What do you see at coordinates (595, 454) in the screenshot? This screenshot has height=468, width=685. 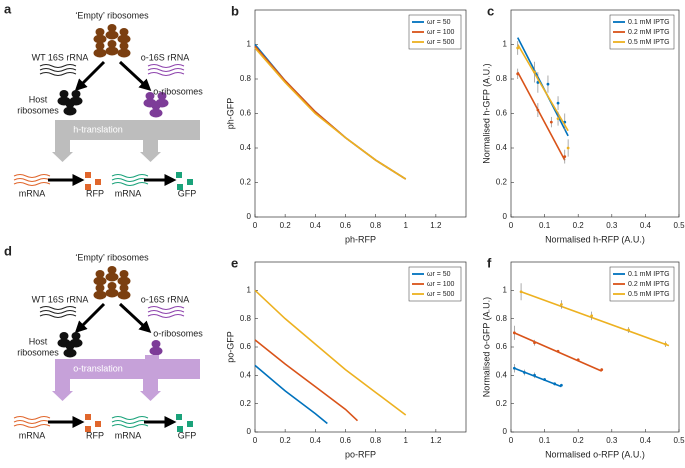 I see `x-axis-label: Normalised o-RFP (A.U.)` at bounding box center [595, 454].